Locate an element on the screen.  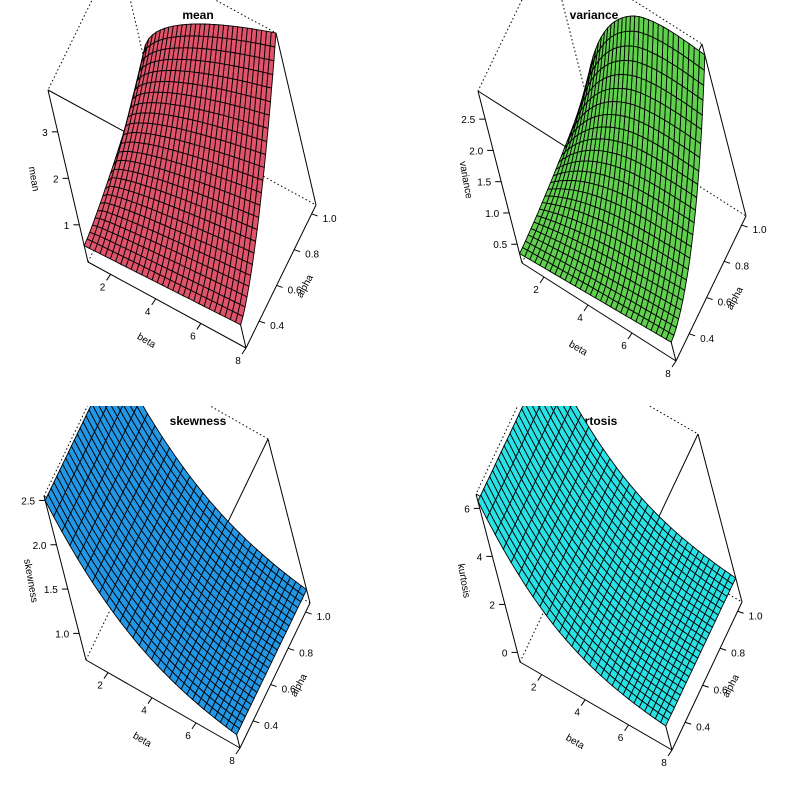
z-tick-label: 0.5 is located at coordinates (500, 245).